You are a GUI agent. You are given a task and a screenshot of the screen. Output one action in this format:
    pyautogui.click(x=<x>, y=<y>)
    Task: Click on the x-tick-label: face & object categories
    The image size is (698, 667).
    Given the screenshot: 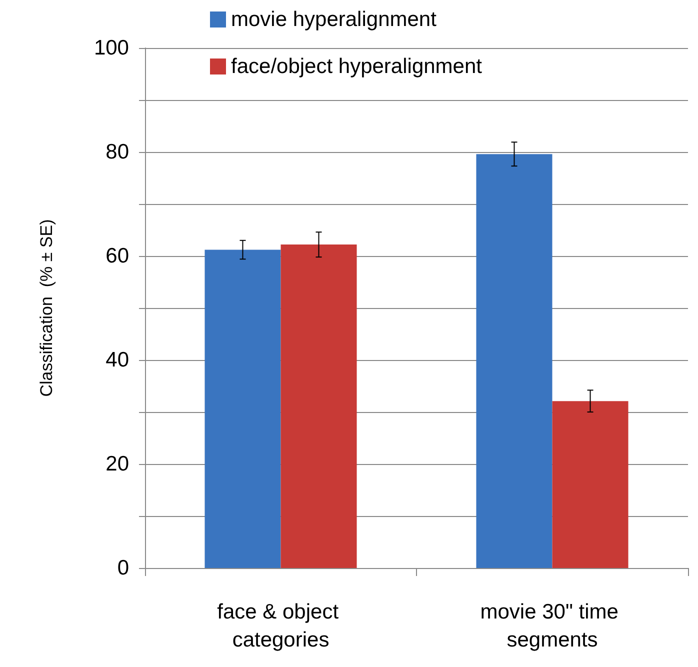 What is the action you would take?
    pyautogui.click(x=280, y=626)
    